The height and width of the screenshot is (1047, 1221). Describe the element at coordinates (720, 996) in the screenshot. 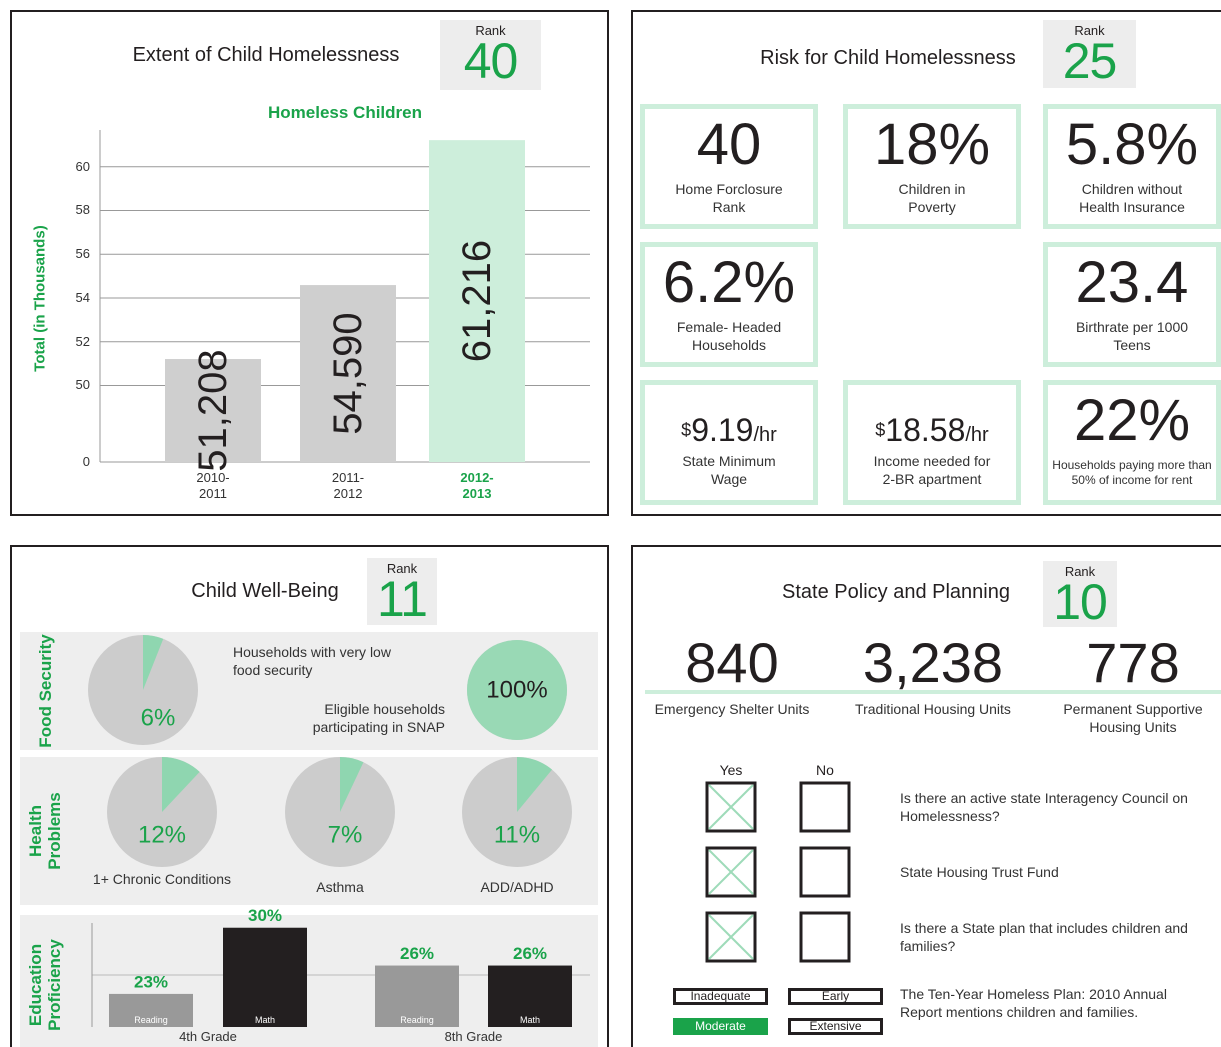

I see `plan-option: Inadequate` at that location.